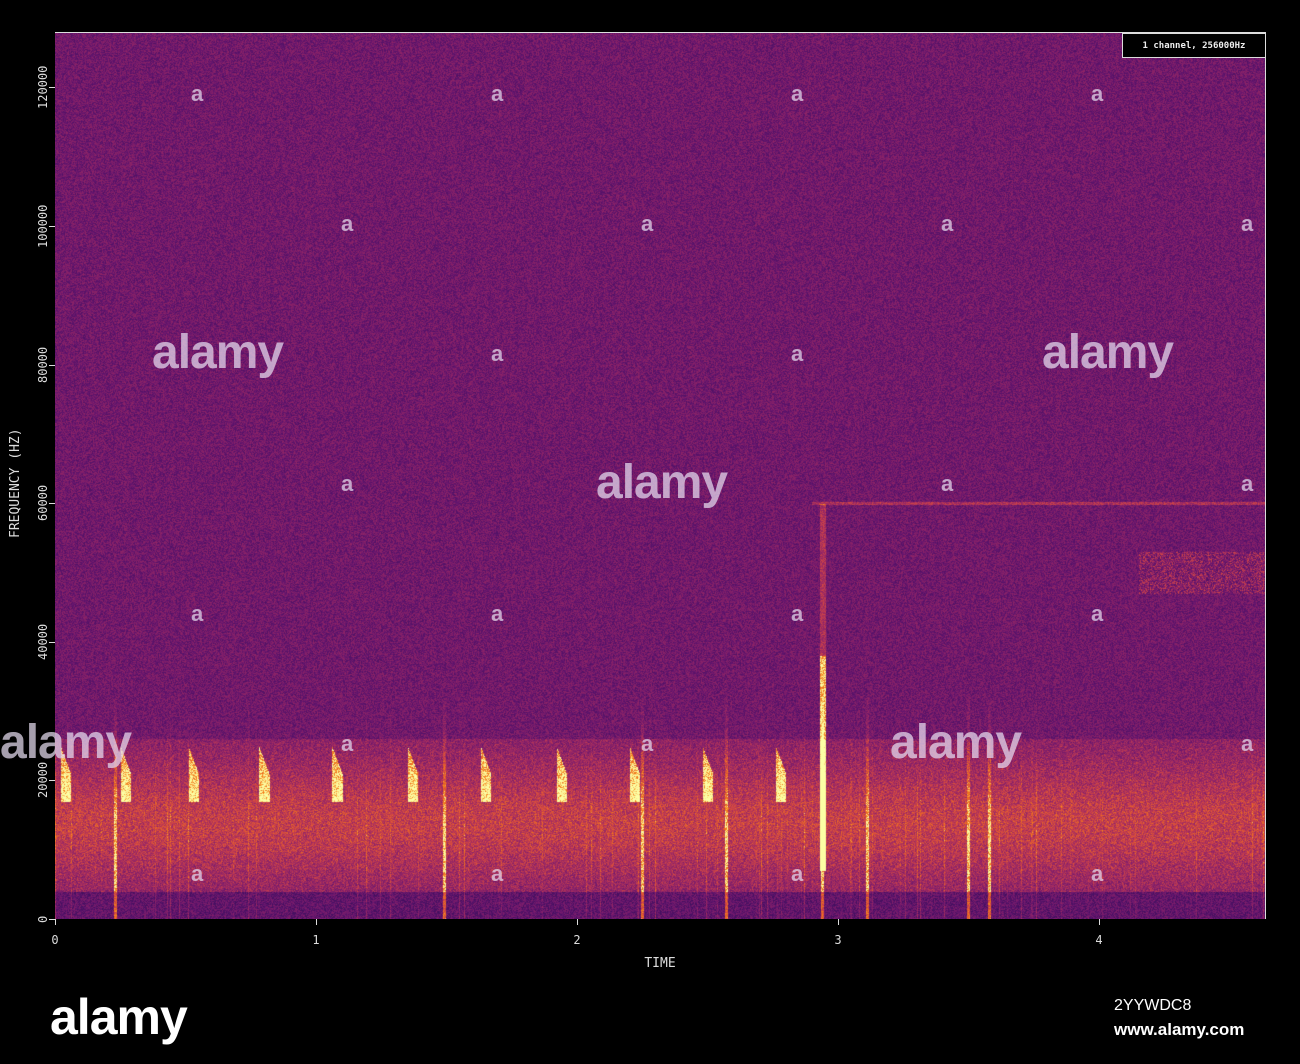  I want to click on y-tick-label: 80000, so click(43, 364).